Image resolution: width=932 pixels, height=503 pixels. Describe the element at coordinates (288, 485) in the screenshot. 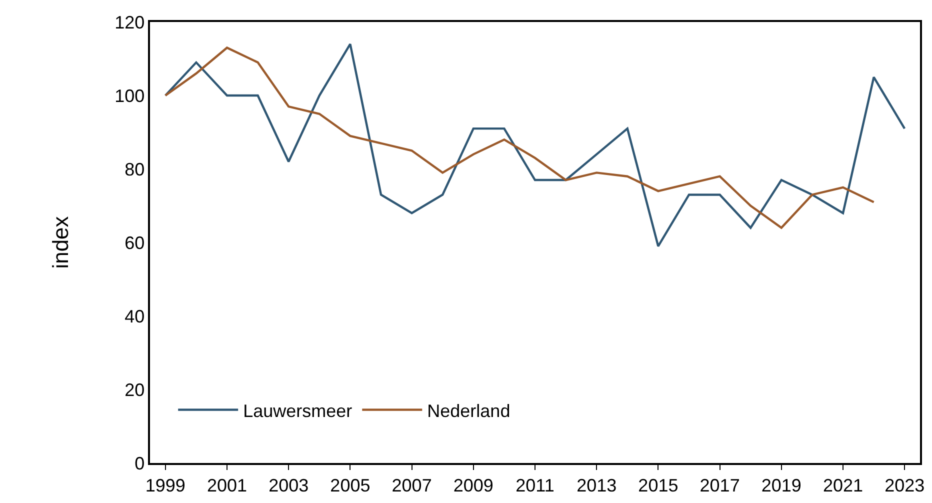

I see `x-tick-label: 2003` at that location.